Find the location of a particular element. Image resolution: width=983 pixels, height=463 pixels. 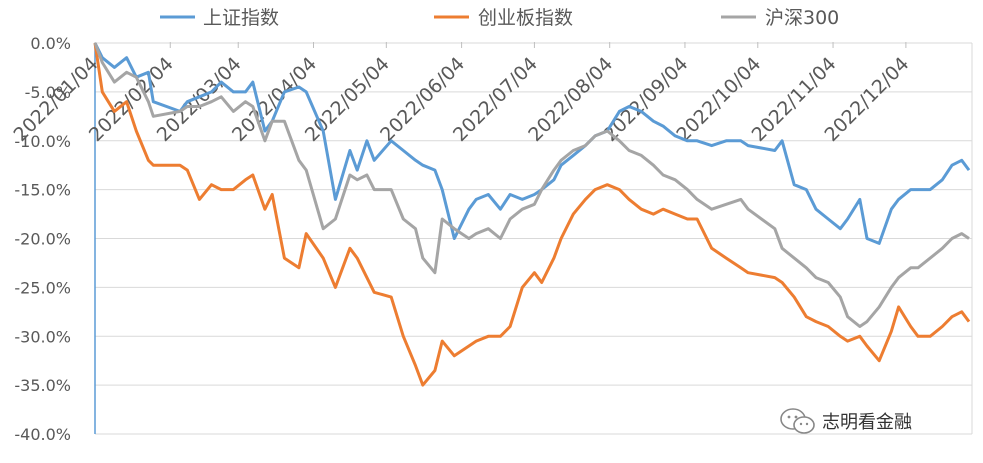

y-tick-label: -20.0% is located at coordinates (42, 239).